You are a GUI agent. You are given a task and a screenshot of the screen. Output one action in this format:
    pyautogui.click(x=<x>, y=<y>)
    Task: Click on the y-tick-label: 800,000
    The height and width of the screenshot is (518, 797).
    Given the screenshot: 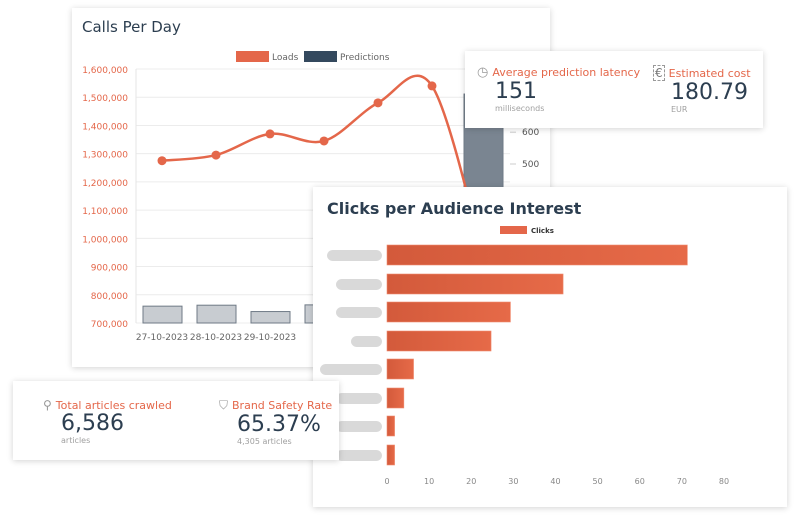 What is the action you would take?
    pyautogui.click(x=109, y=297)
    